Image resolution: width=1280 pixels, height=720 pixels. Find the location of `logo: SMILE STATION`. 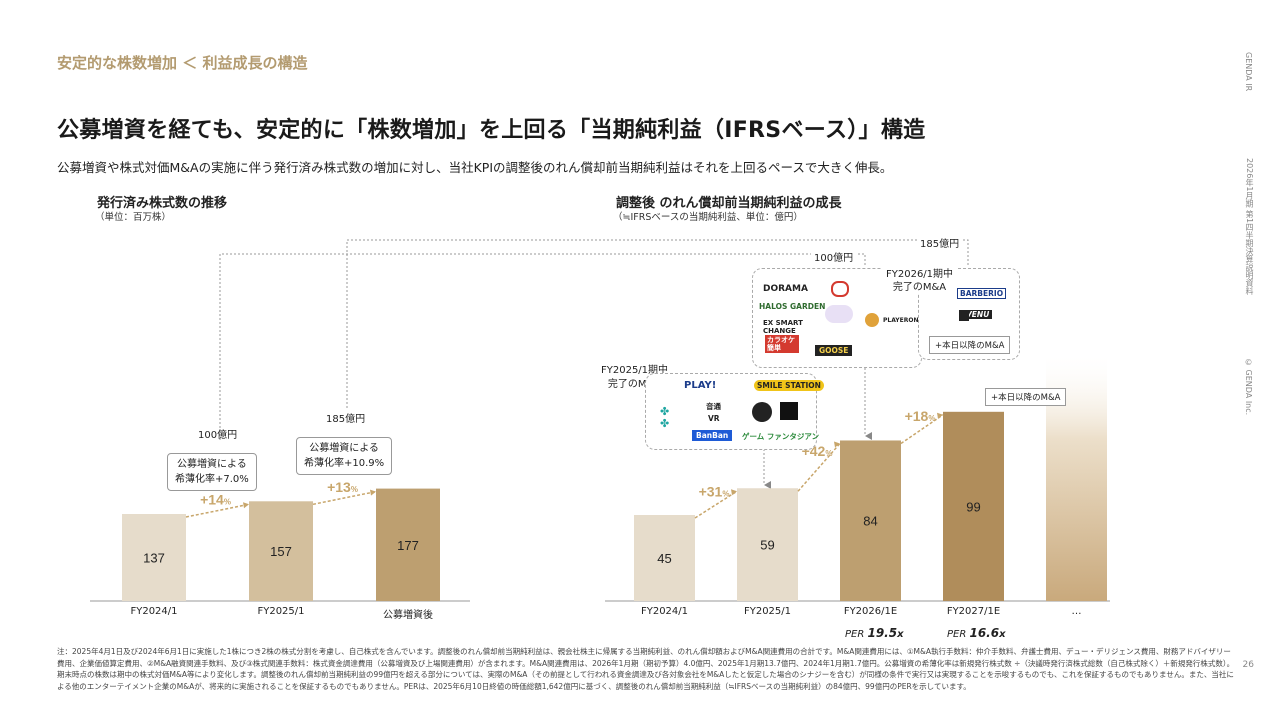

logo: SMILE STATION is located at coordinates (789, 385).